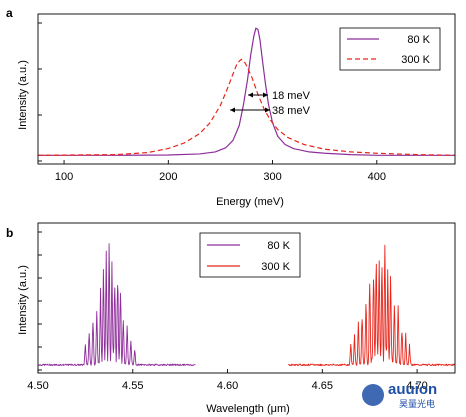  I want to click on y-axis-title-b: Intensity (a.u.), so click(23, 300).